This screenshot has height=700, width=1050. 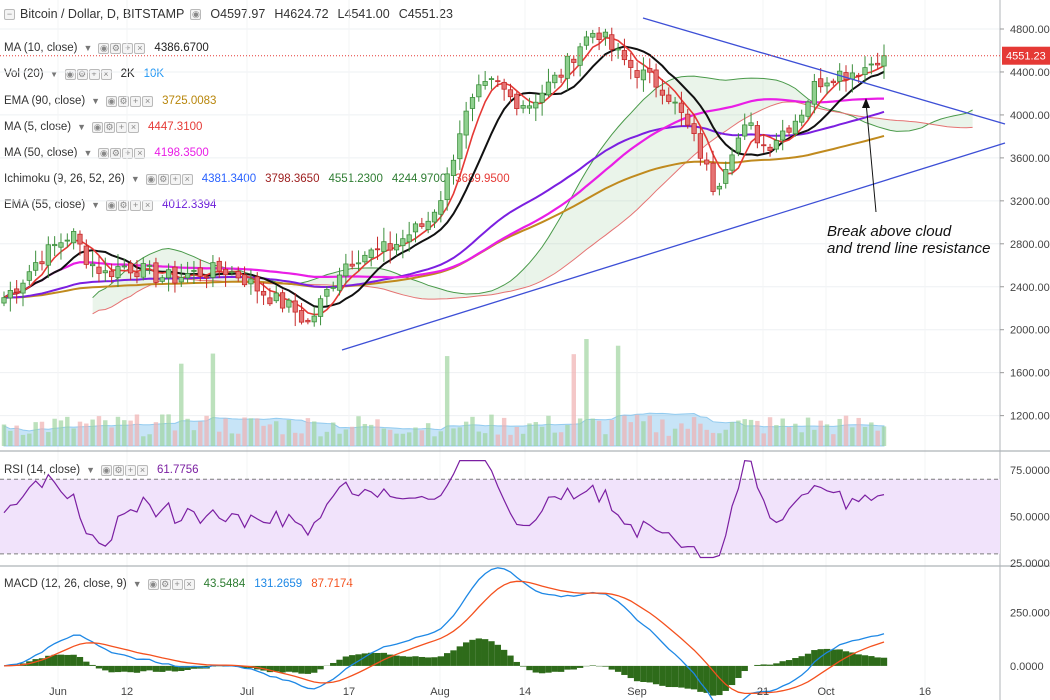 I want to click on rsi-controls: ◉ ⚙ + ×, so click(x=124, y=470).